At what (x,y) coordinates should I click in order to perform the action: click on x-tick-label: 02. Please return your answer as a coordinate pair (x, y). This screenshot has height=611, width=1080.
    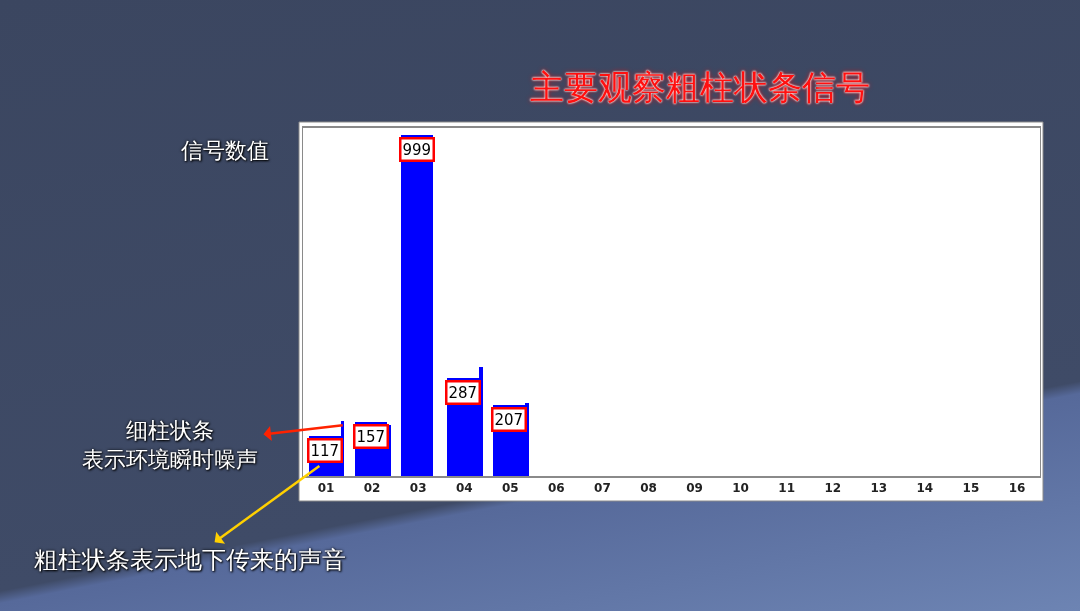
    Looking at the image, I should click on (372, 488).